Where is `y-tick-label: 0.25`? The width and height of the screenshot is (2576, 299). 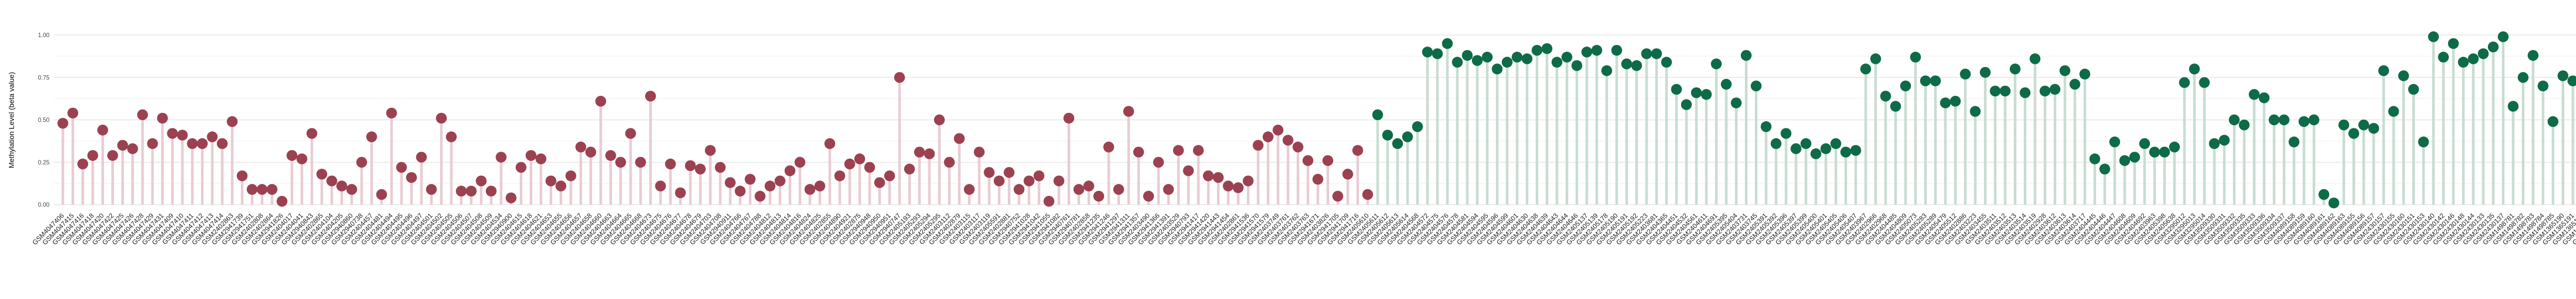
y-tick-label: 0.25 is located at coordinates (43, 163).